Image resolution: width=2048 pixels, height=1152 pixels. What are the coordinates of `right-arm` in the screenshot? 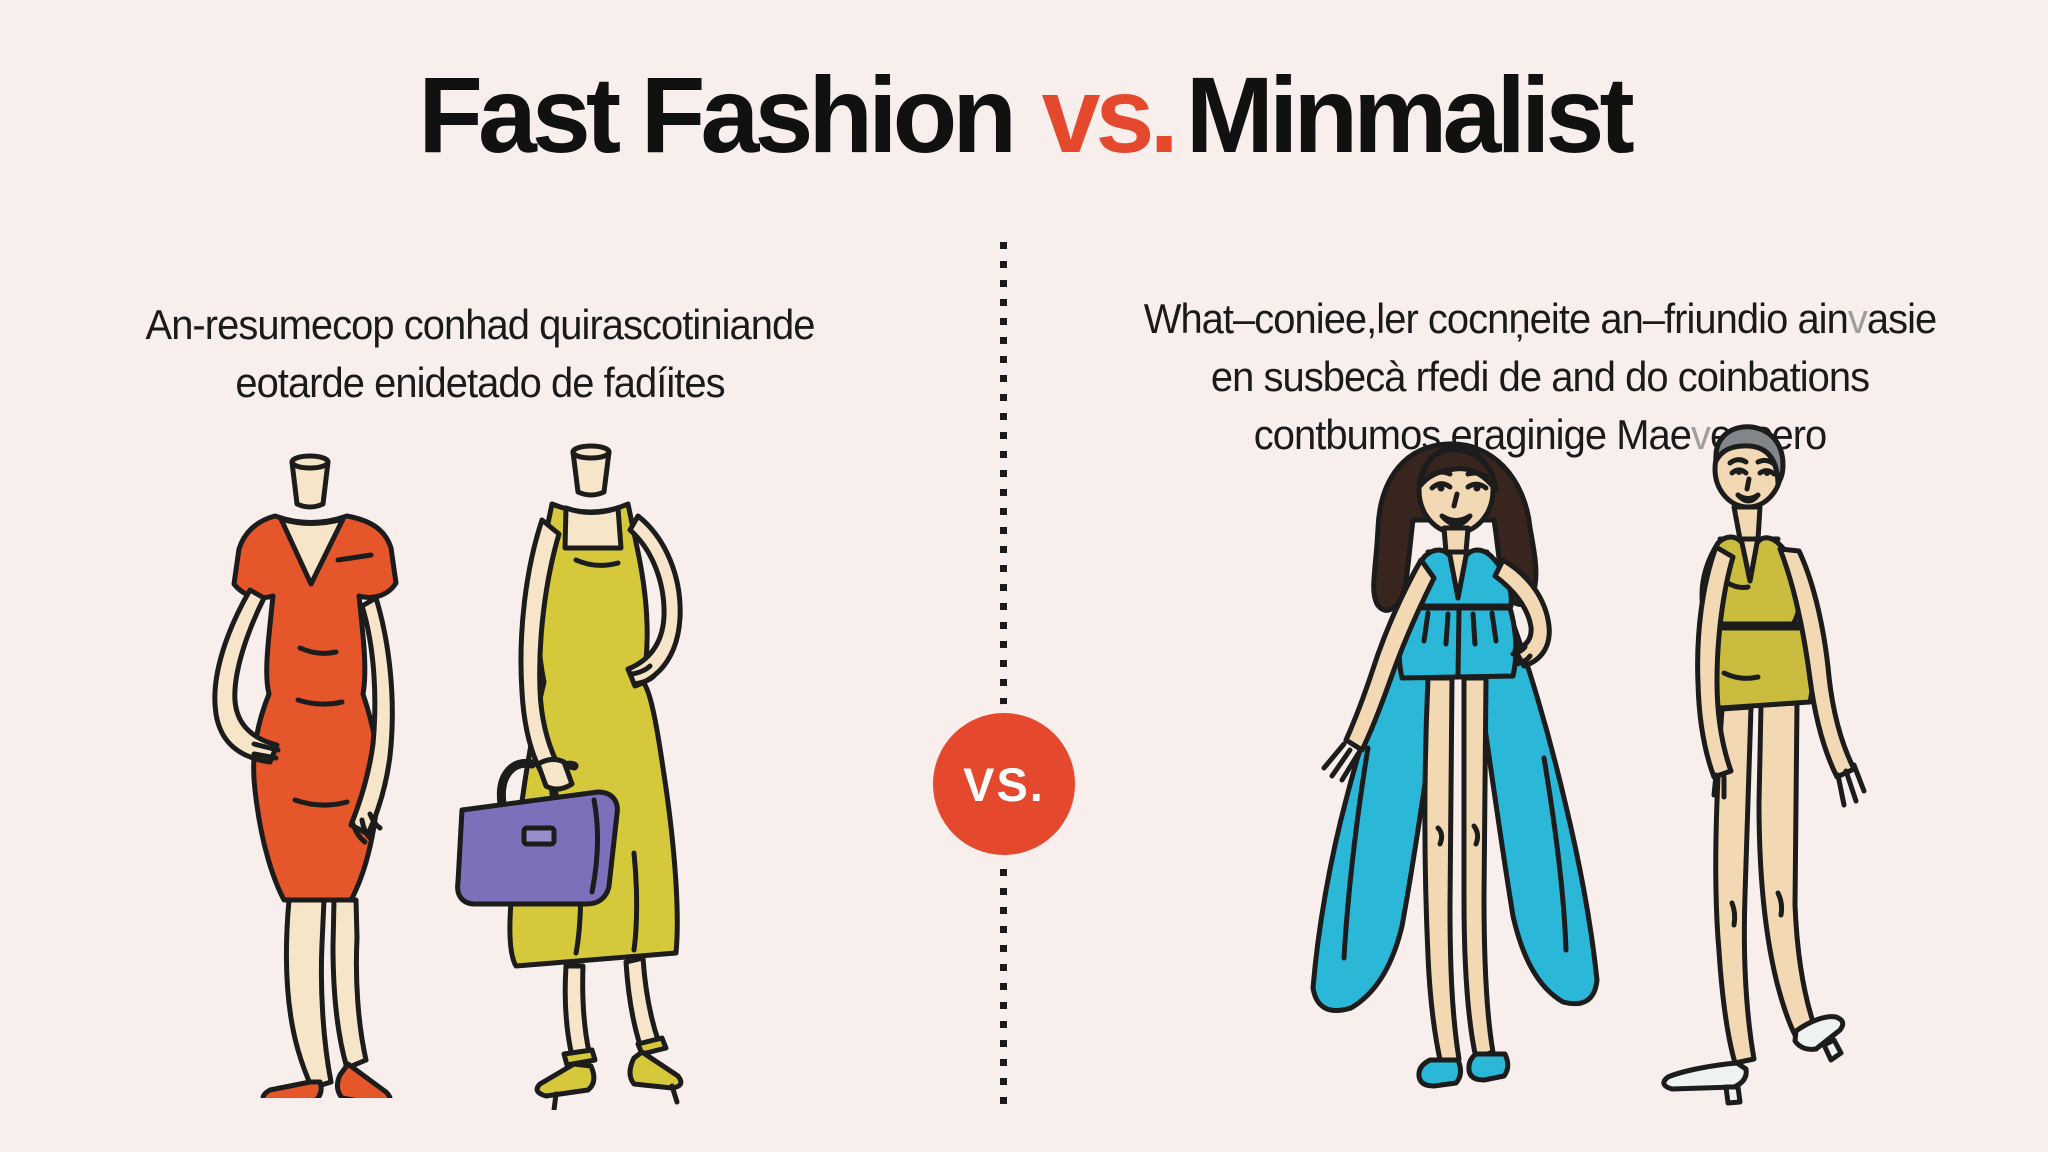 It's located at (1822, 677).